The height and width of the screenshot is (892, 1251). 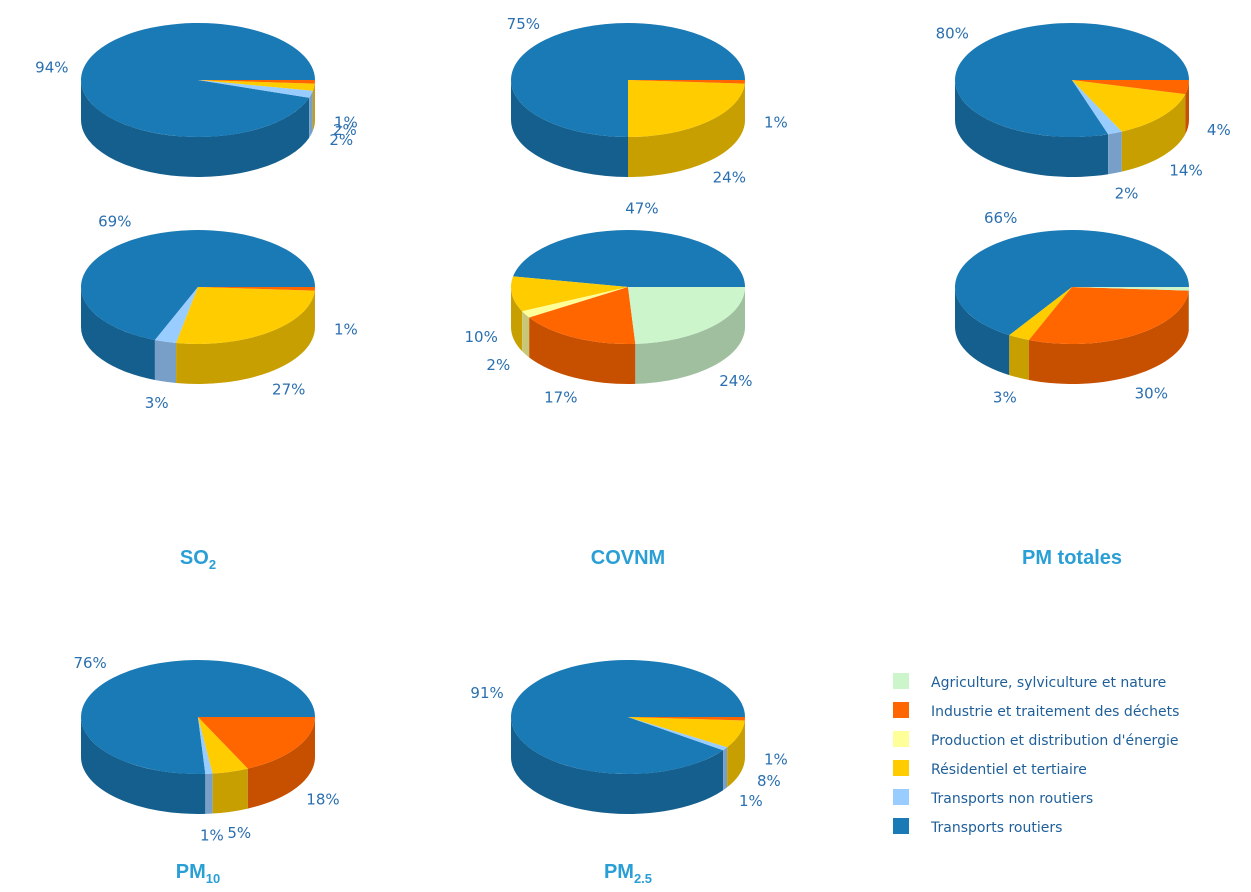 What do you see at coordinates (901, 739) in the screenshot?
I see `legend-swatch-production` at bounding box center [901, 739].